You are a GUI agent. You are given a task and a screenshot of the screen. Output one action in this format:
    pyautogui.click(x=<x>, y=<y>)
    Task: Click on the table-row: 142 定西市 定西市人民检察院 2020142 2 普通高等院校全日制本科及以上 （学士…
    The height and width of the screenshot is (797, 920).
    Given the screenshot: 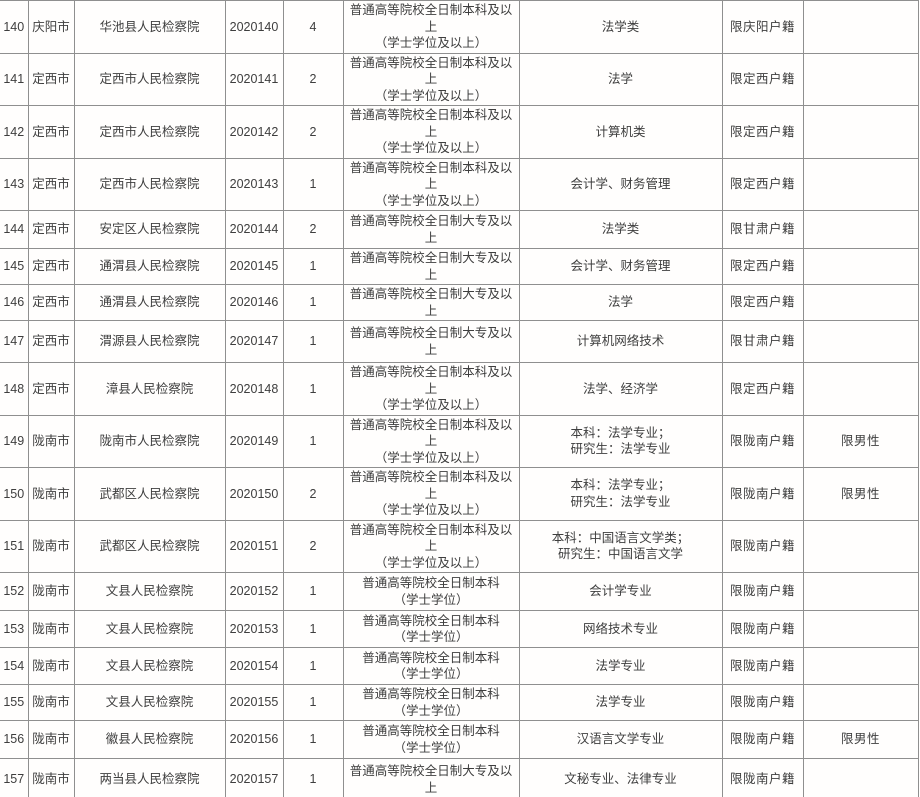 What is the action you would take?
    pyautogui.click(x=459, y=132)
    